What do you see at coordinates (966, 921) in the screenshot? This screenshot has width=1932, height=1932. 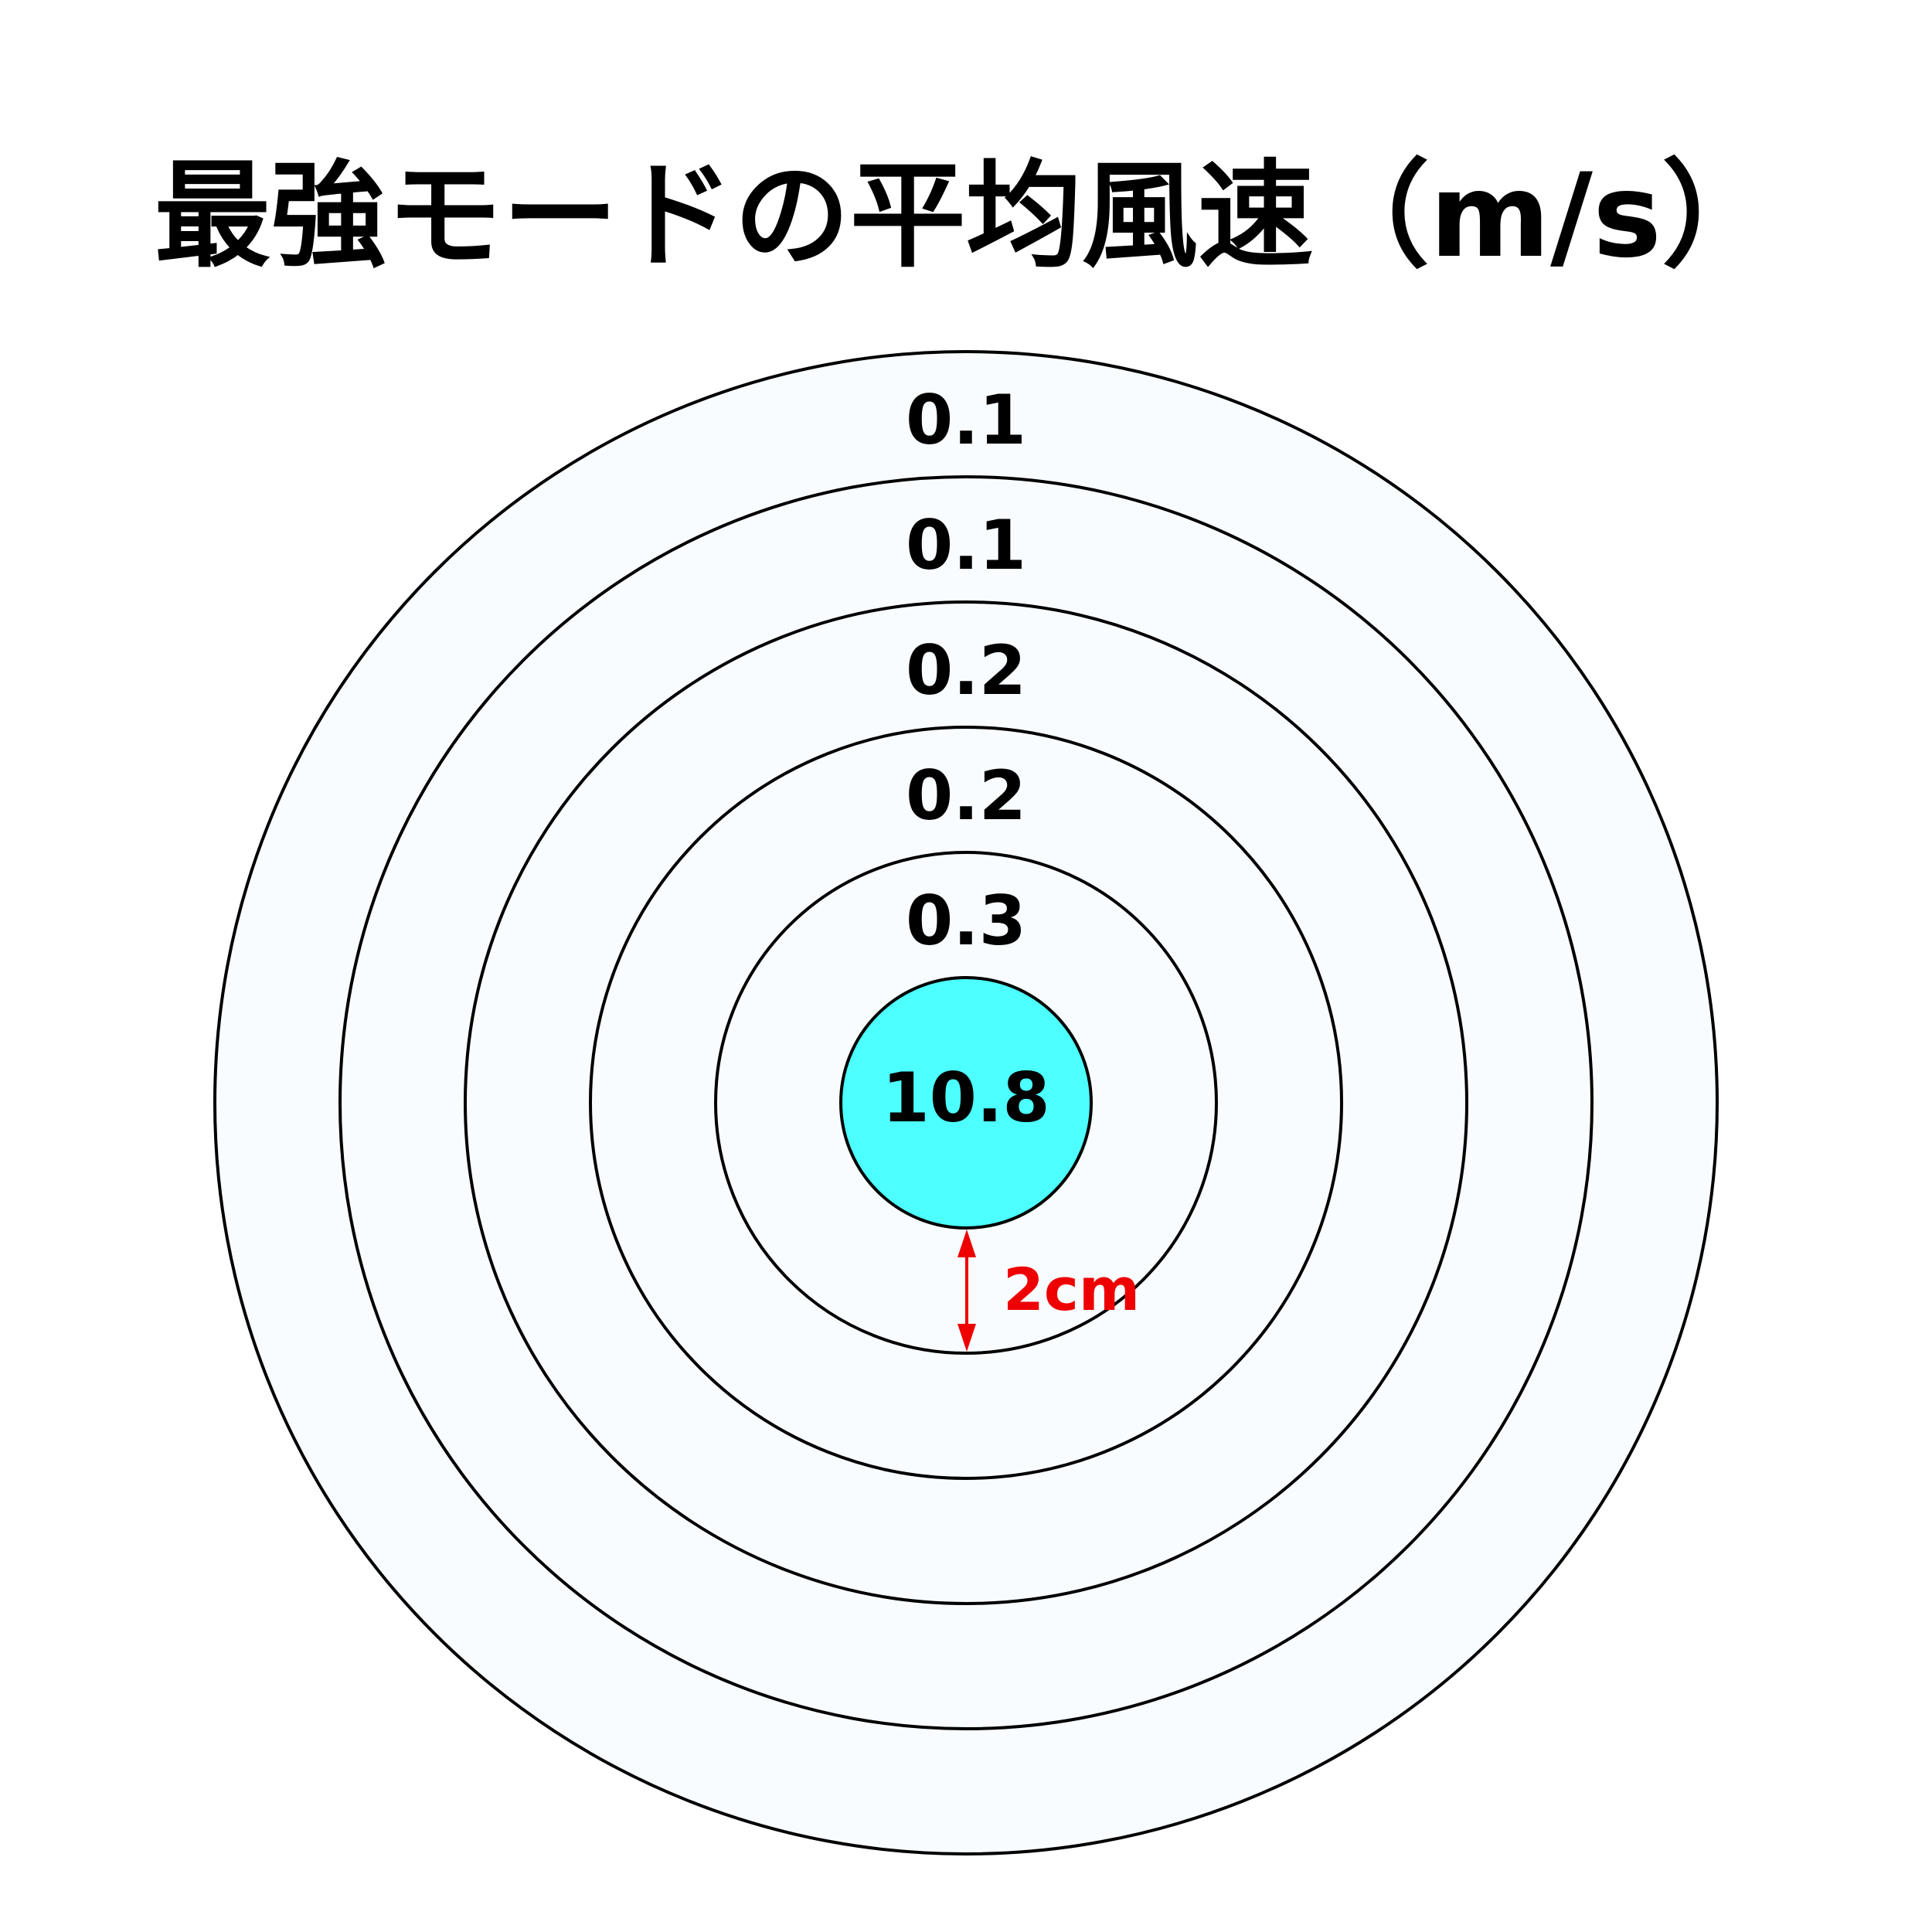 I see `ring-label: 0.3` at bounding box center [966, 921].